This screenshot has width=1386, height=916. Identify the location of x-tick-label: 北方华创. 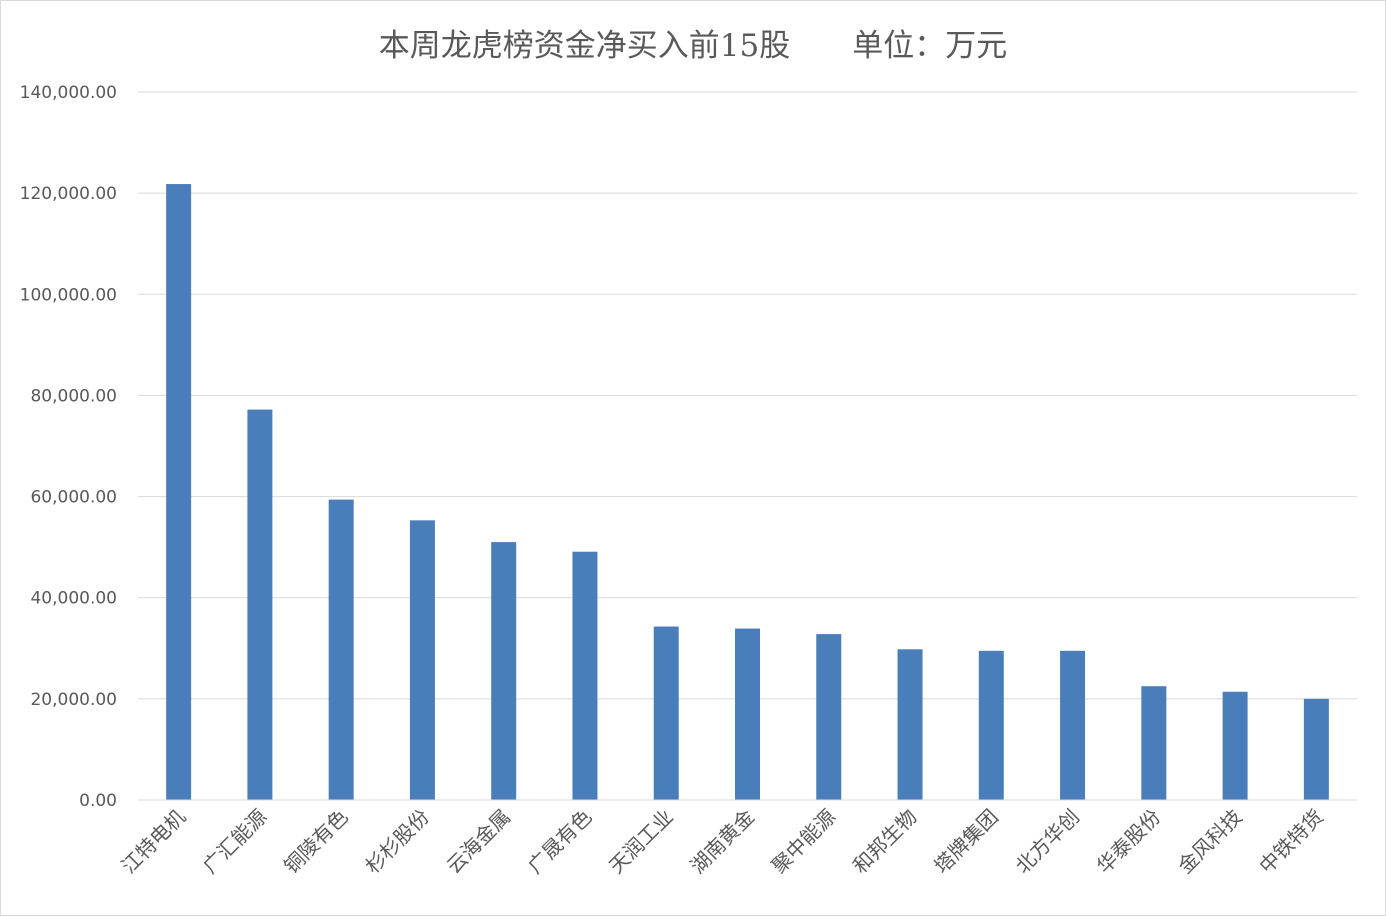
(1048, 842).